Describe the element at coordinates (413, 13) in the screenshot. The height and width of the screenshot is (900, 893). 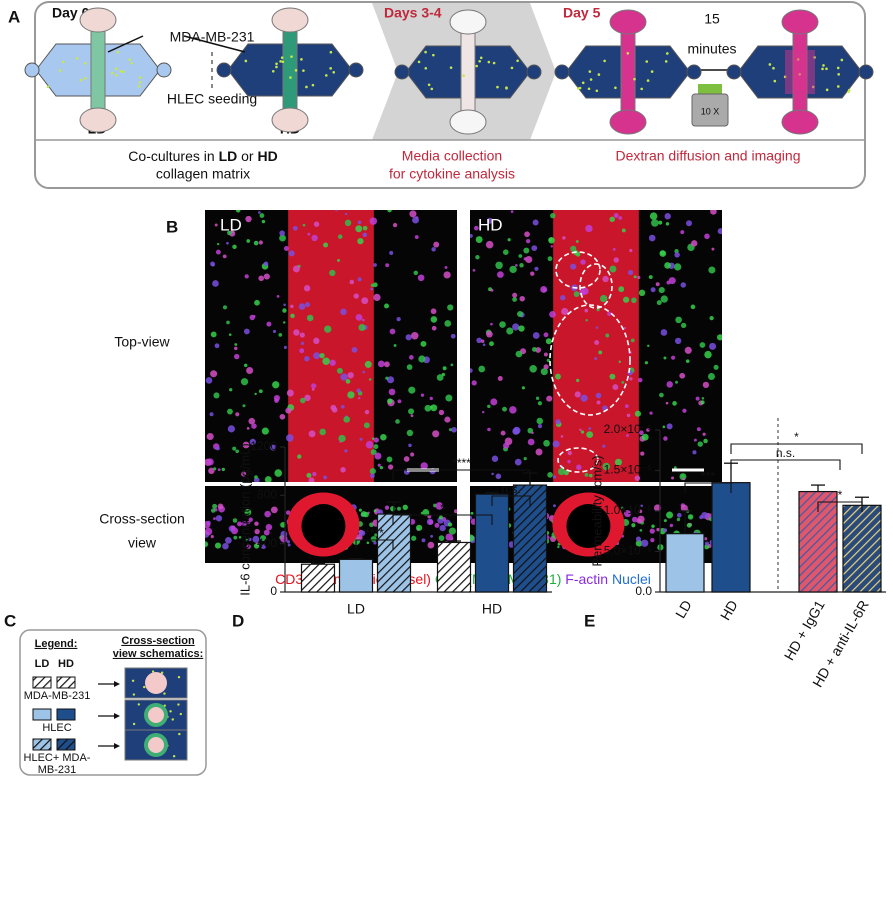
I see `day-label: Days 3-4` at that location.